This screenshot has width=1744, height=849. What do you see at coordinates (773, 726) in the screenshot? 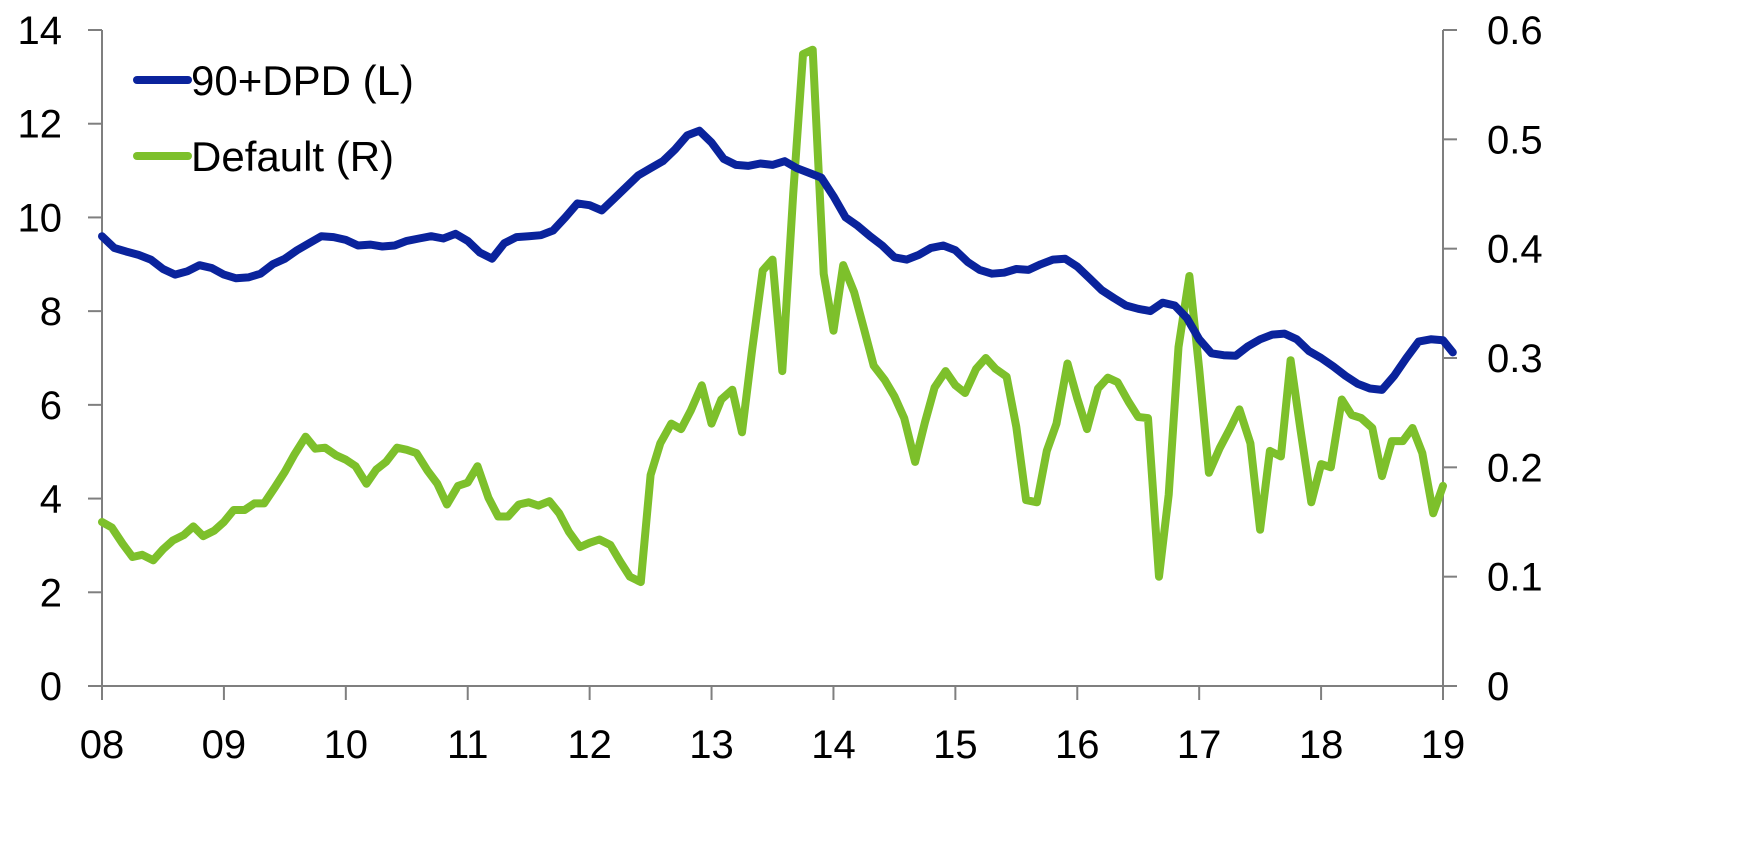
I see `x-axis-ticks: 08 09 10 11 12 13 14 15 16 17 18 19` at bounding box center [773, 726].